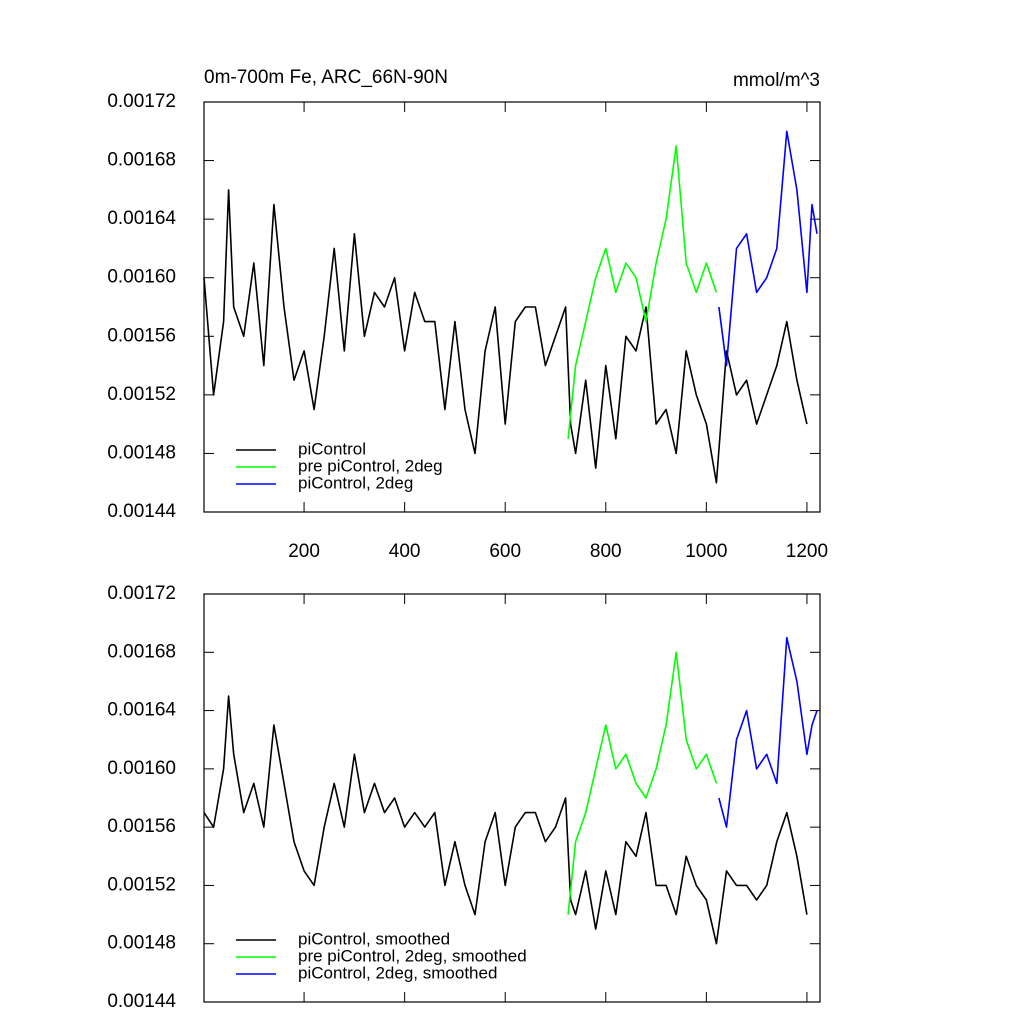 This screenshot has height=1029, width=1024. Describe the element at coordinates (412, 955) in the screenshot. I see `legend-label: pre piControl, 2deg, smoothed` at that location.